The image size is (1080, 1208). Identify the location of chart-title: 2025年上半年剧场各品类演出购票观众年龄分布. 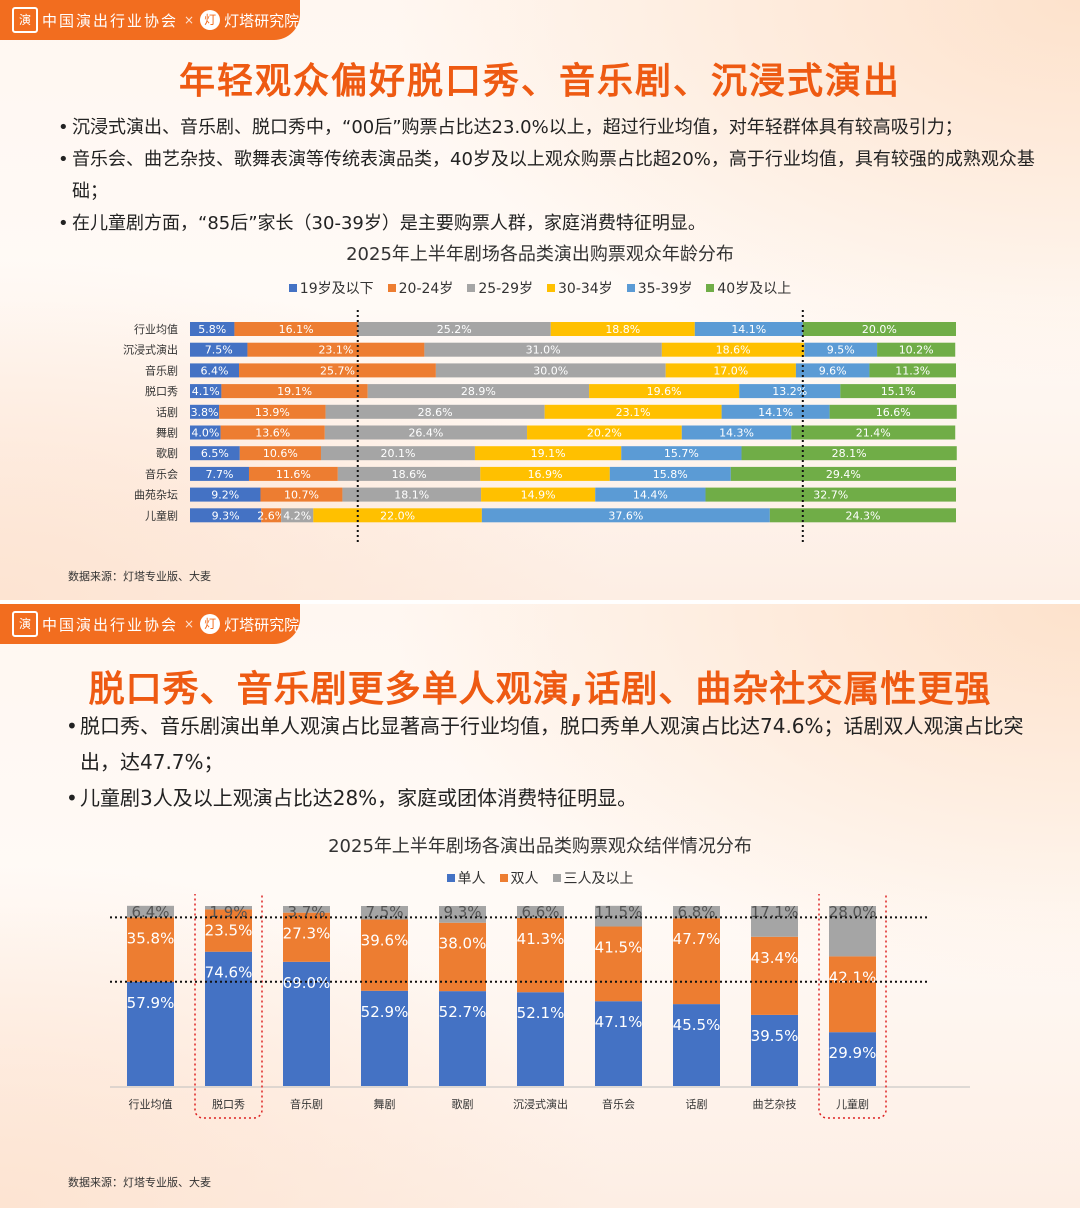
(540, 254).